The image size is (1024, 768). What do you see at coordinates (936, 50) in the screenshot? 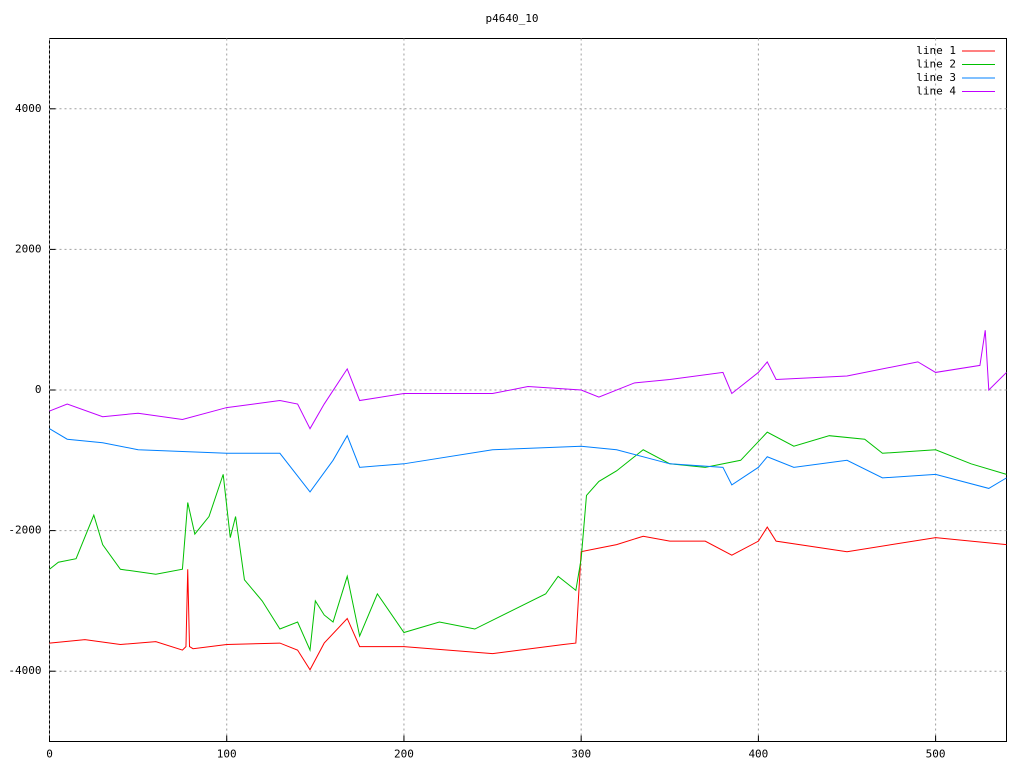
I see `legend-label: line 1` at bounding box center [936, 50].